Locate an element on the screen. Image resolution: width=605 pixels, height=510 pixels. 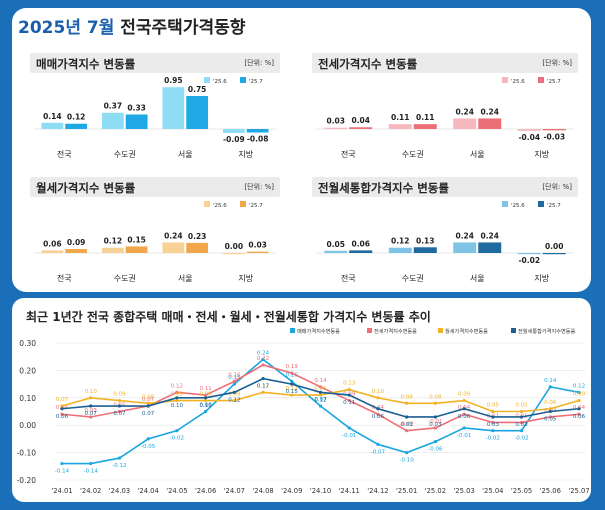
panel-title: 월세가격지수 변동률 is located at coordinates (86, 188).